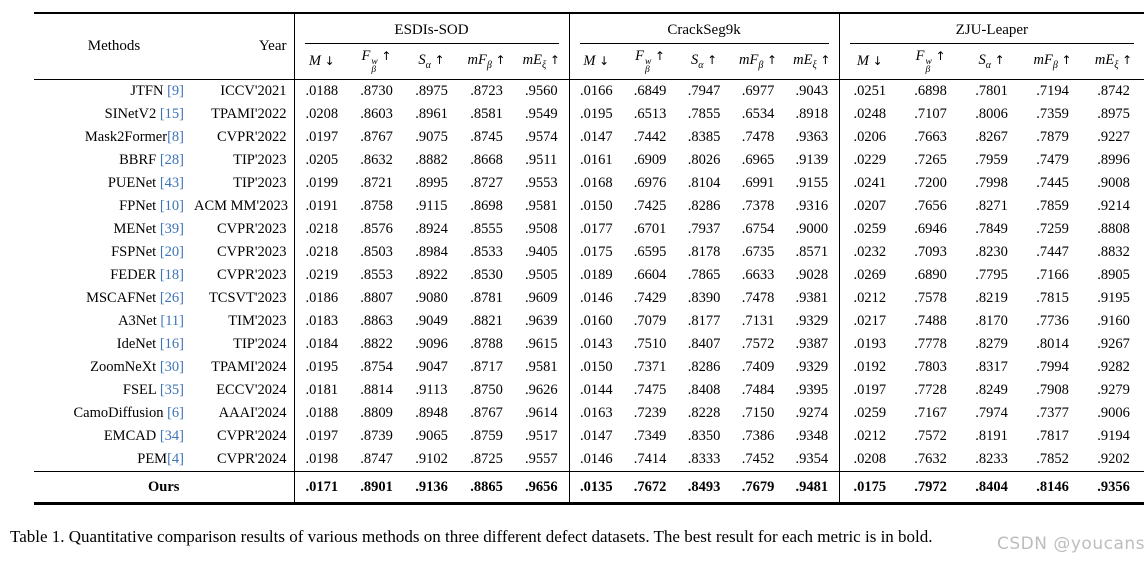 This screenshot has height=563, width=1148. What do you see at coordinates (175, 413) in the screenshot?
I see `citation-ref: [6]` at bounding box center [175, 413].